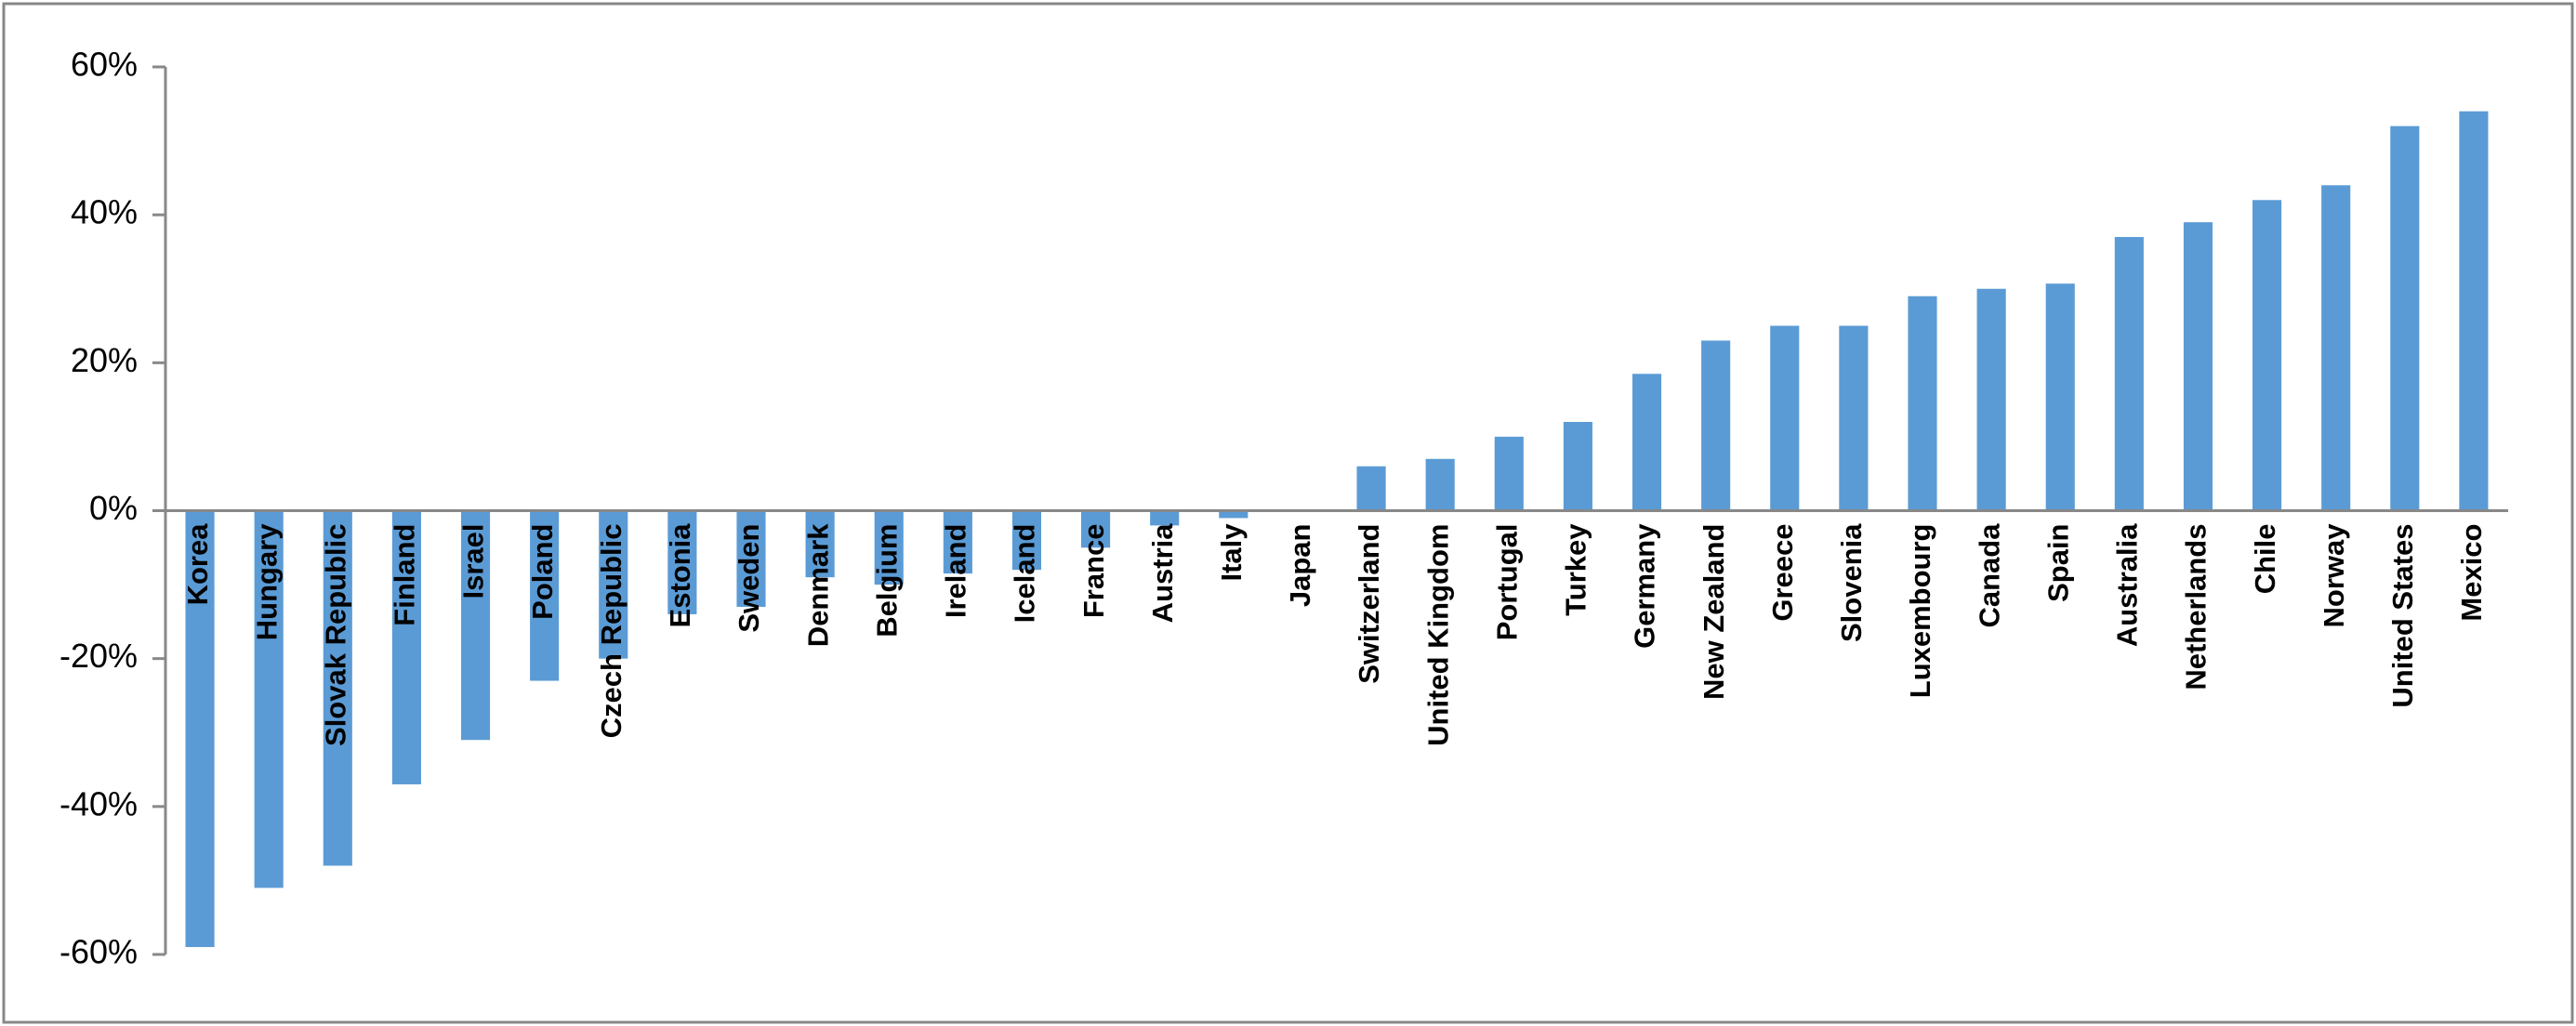 Image resolution: width=2576 pixels, height=1026 pixels. Describe the element at coordinates (2196, 607) in the screenshot. I see `x-tick-label: Netherlands` at that location.